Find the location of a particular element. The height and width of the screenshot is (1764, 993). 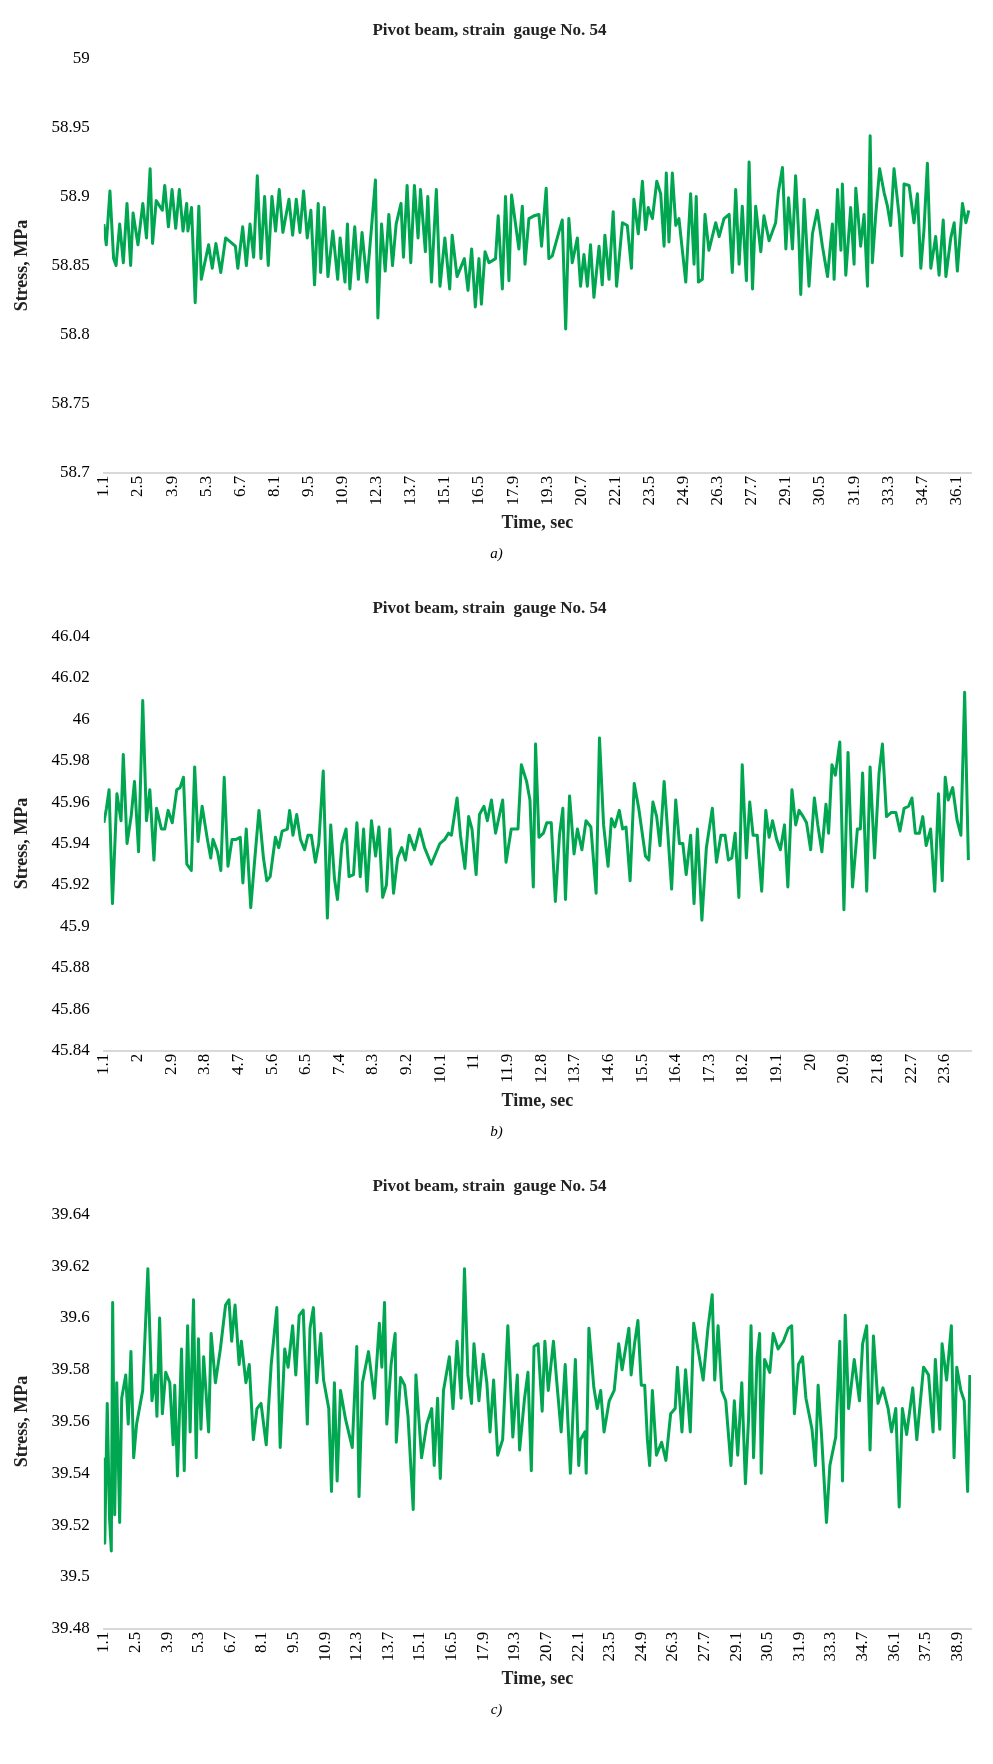

x-tick-label: 36.1 is located at coordinates (893, 1646).